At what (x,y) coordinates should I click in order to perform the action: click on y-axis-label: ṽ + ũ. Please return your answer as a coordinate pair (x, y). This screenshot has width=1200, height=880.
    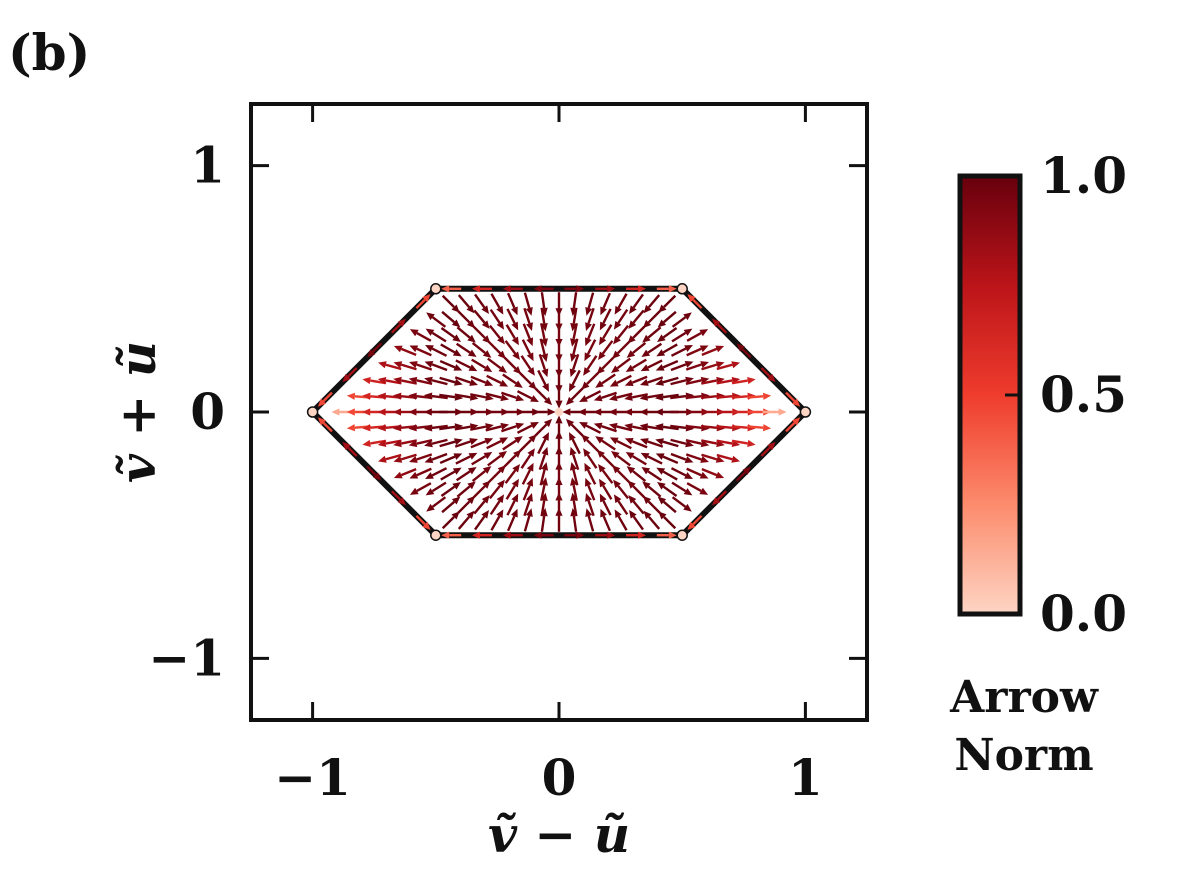
    Looking at the image, I should click on (137, 412).